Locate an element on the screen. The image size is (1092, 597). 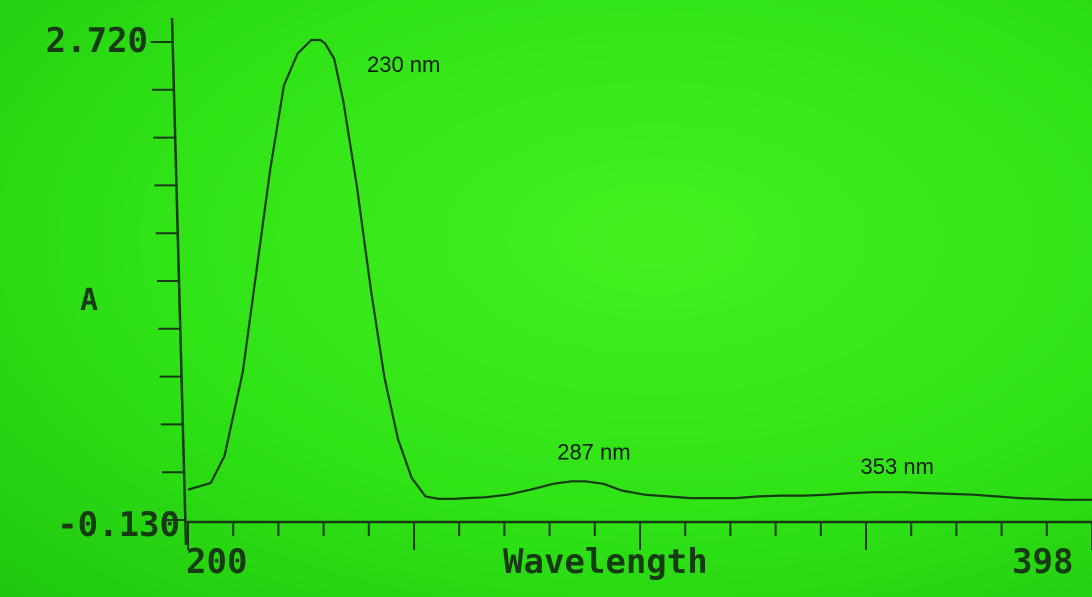
y-axis-label: A is located at coordinates (89, 300).